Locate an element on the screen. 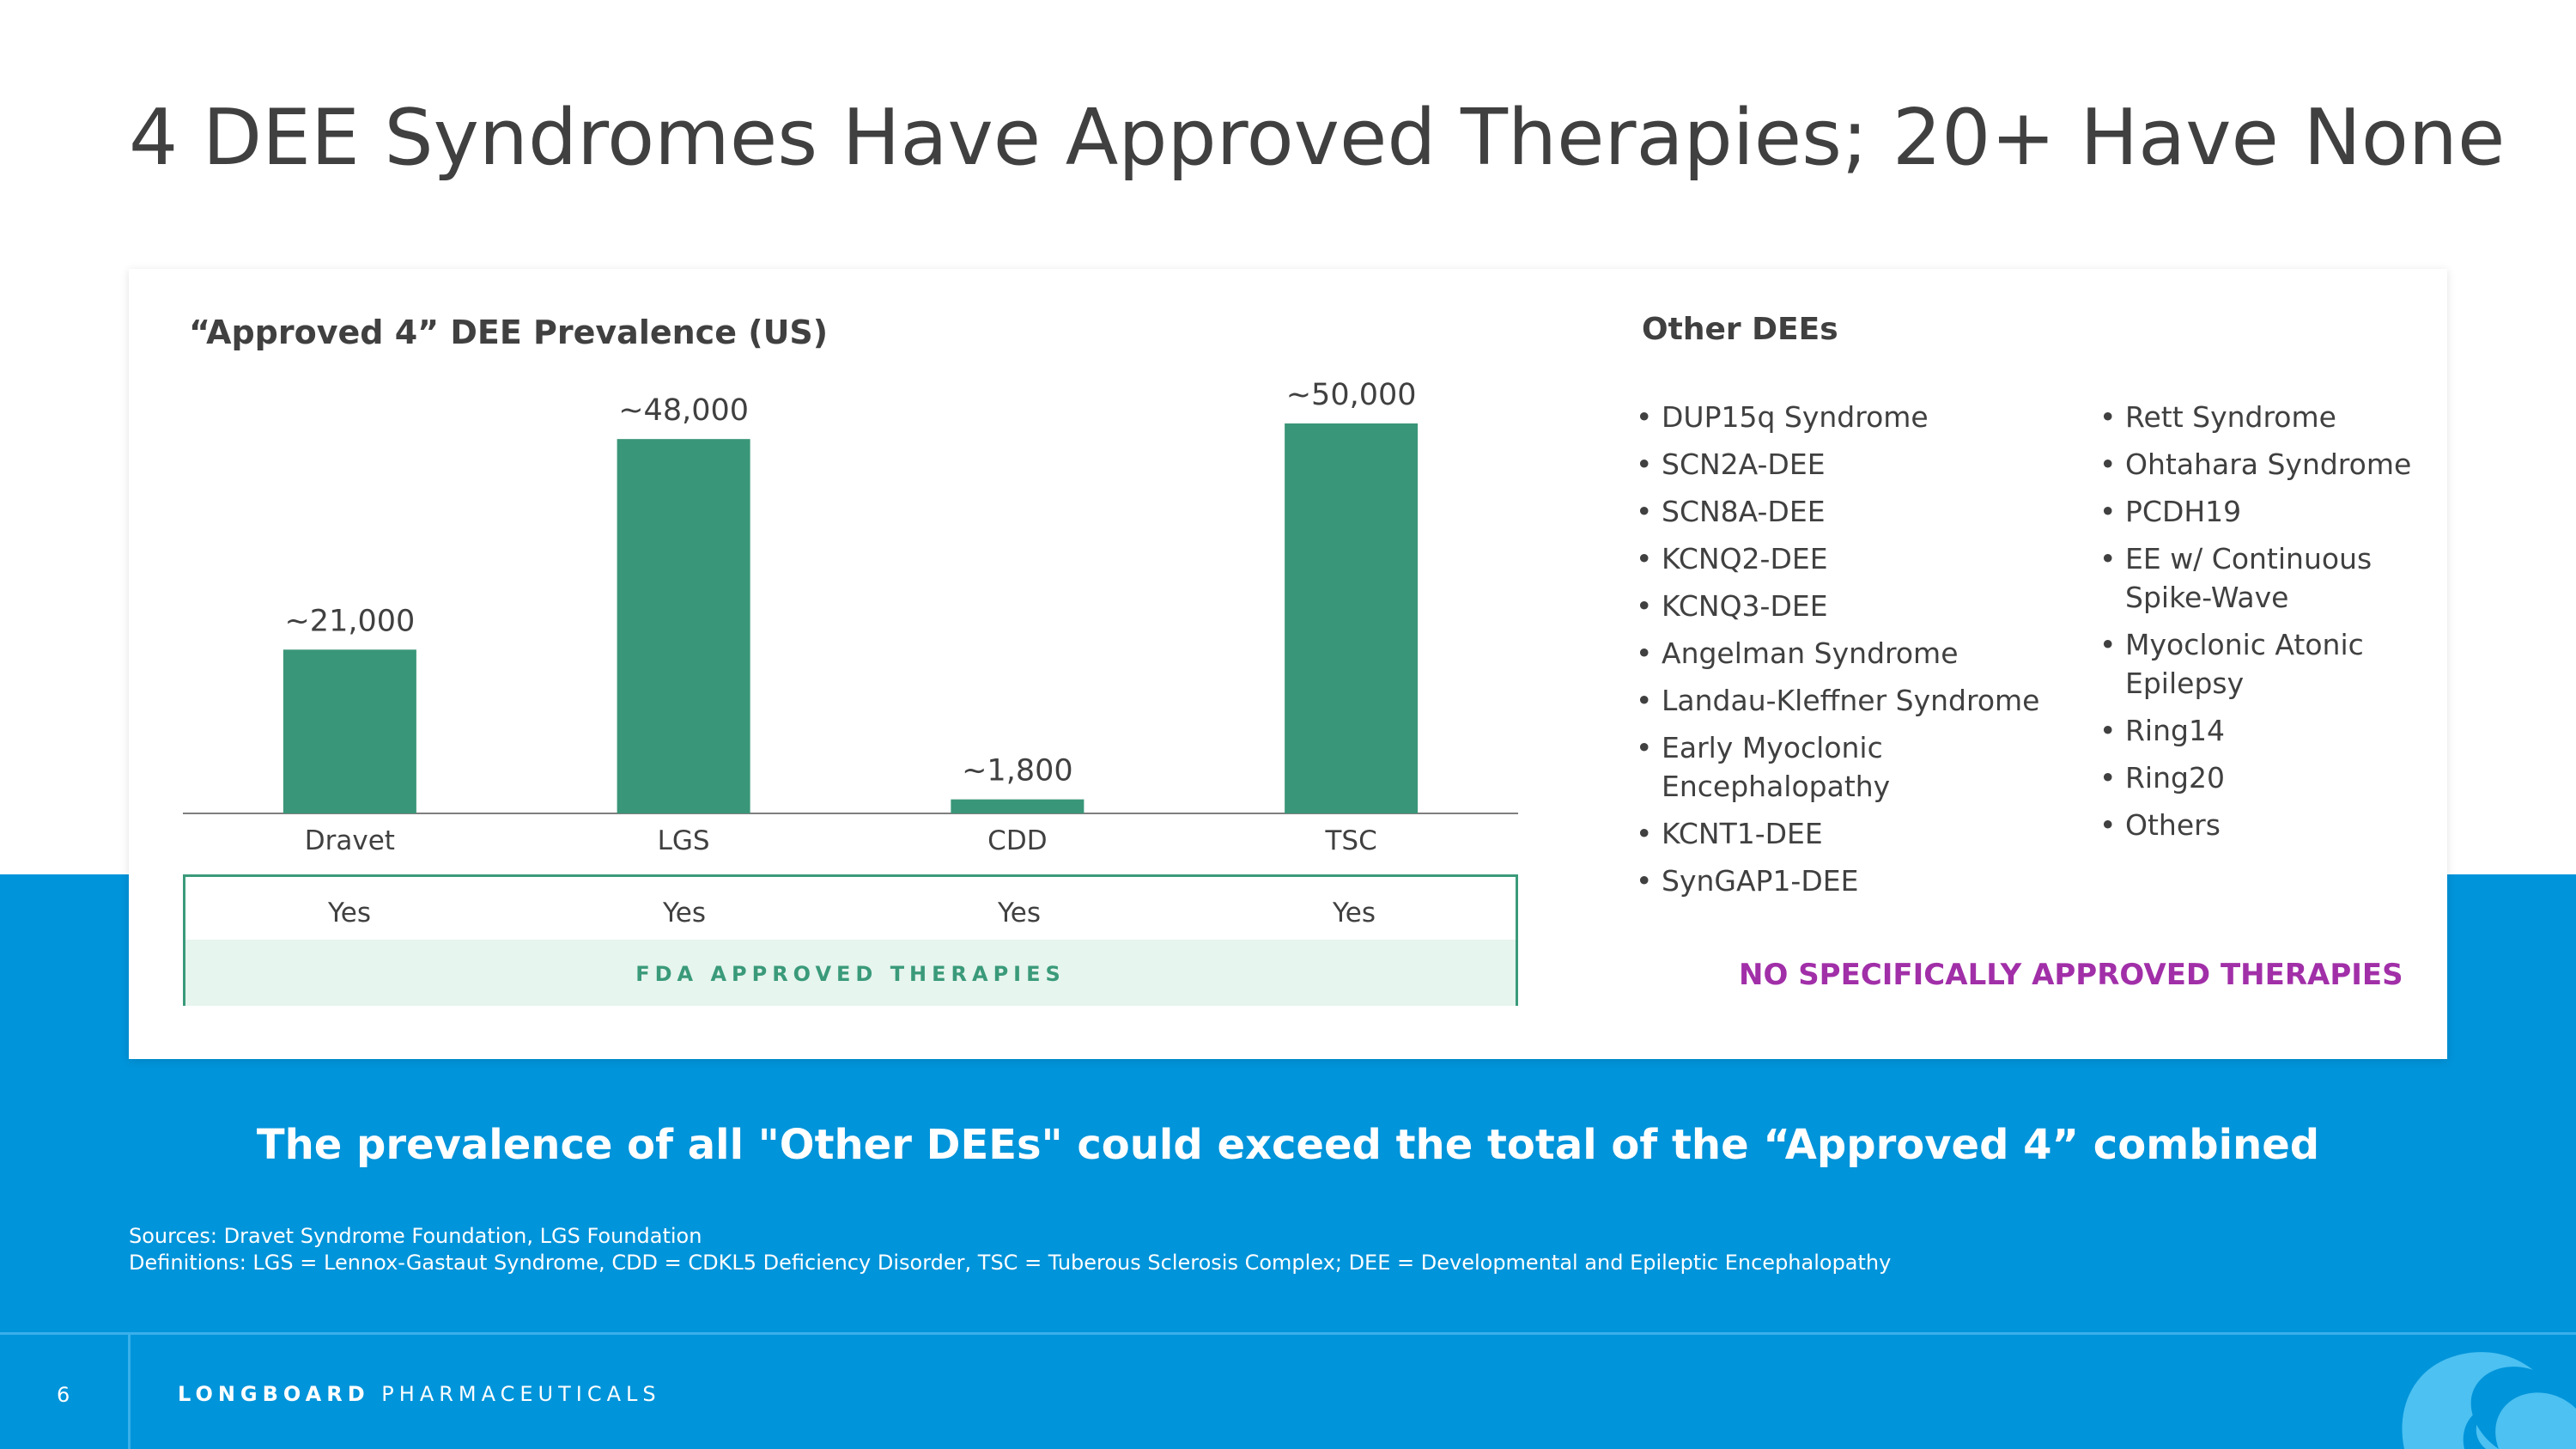 This screenshot has width=2576, height=1449. chart-title: “Approved 4” DEE Prevalence (US) is located at coordinates (509, 332).